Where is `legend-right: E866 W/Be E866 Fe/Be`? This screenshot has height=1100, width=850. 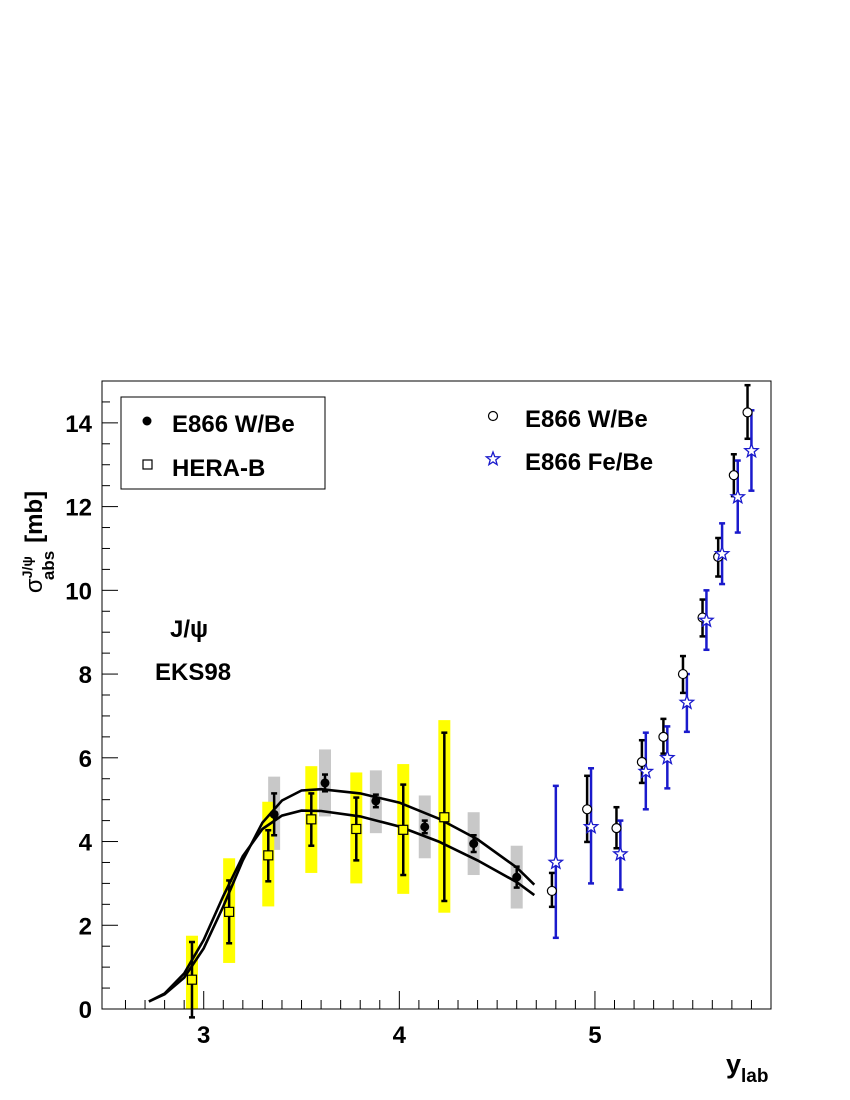
legend-right: E866 W/Be E866 Fe/Be is located at coordinates (568, 441).